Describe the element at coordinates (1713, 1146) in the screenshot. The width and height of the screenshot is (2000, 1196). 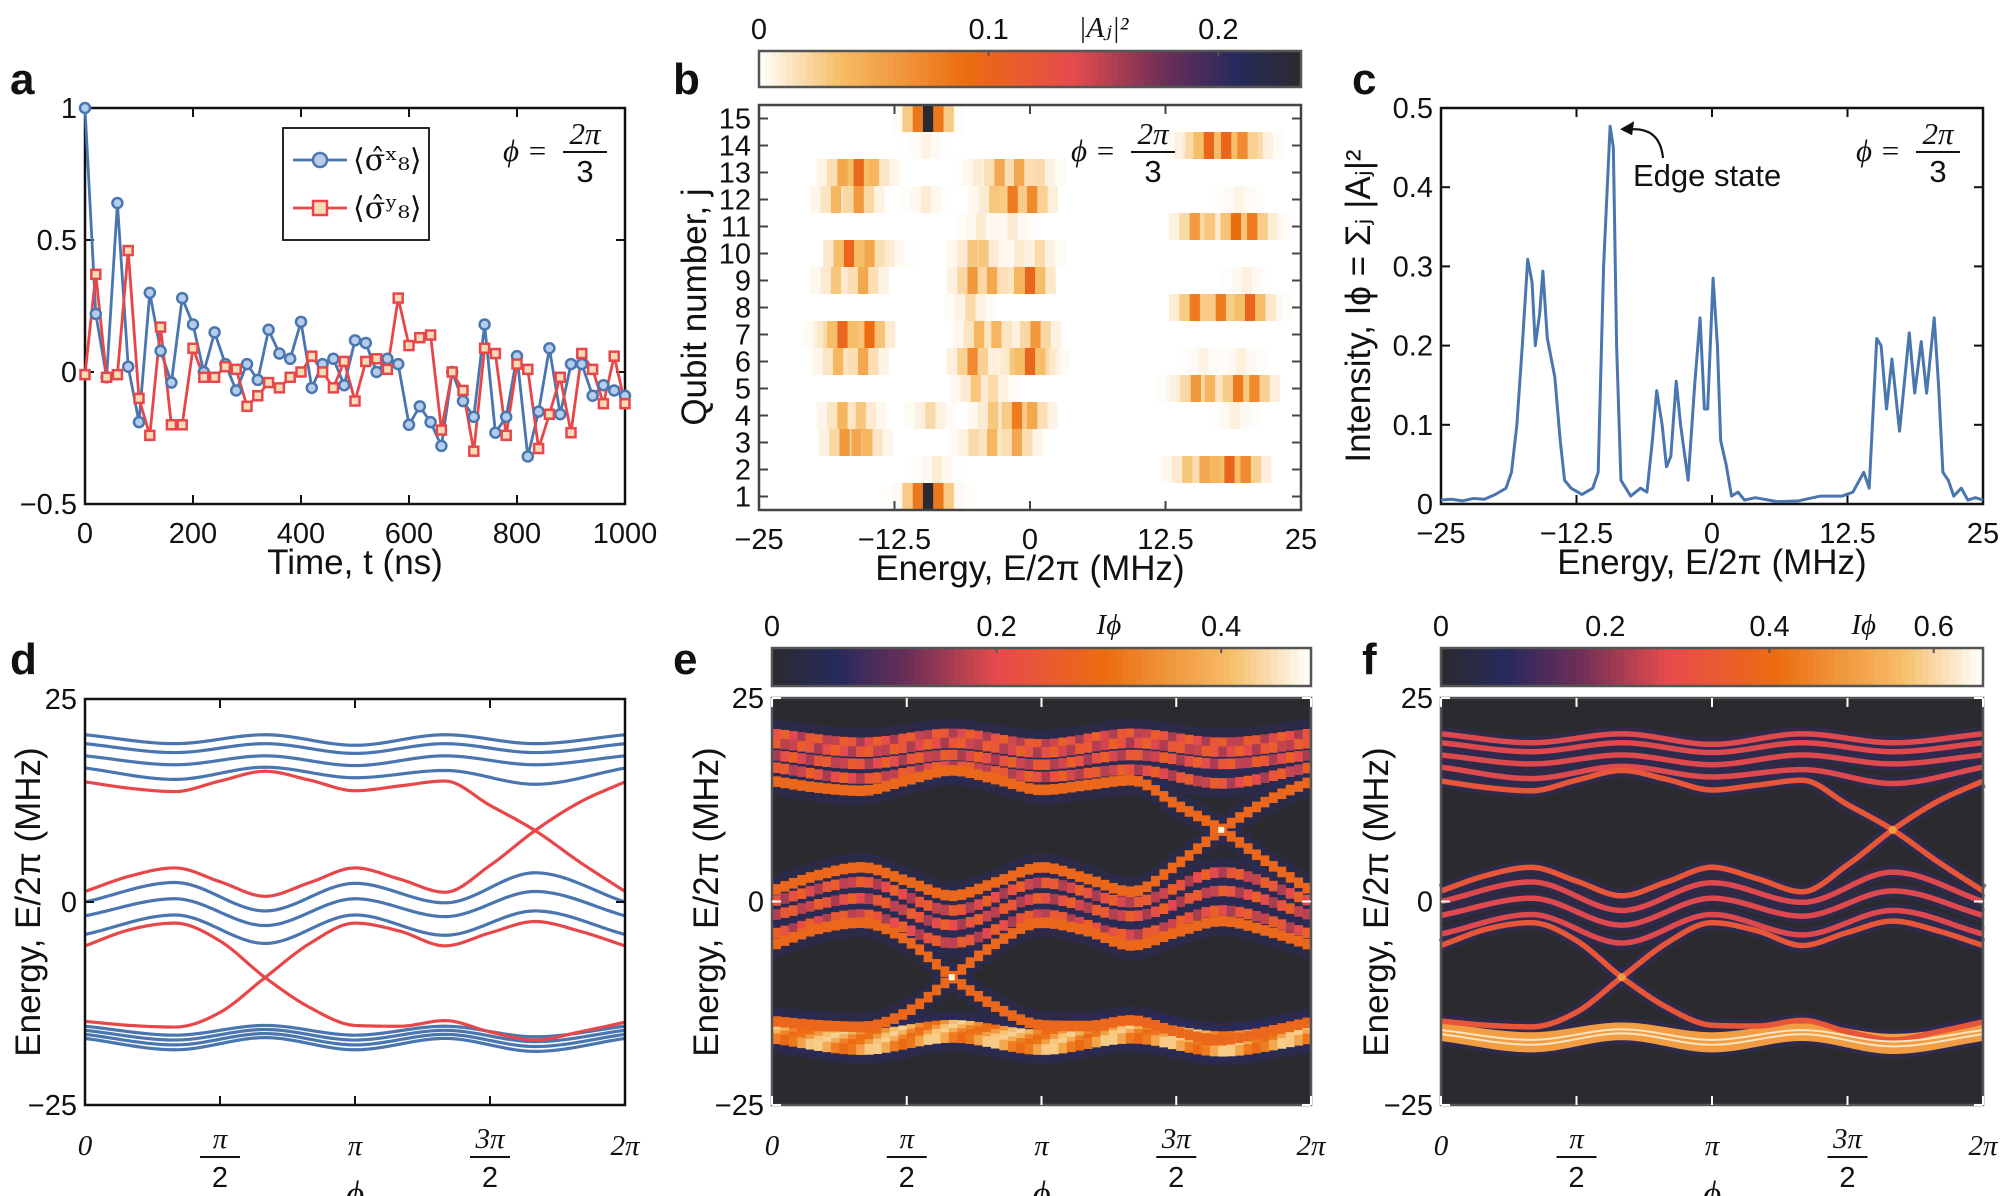
I see `x-tick-label: π` at that location.